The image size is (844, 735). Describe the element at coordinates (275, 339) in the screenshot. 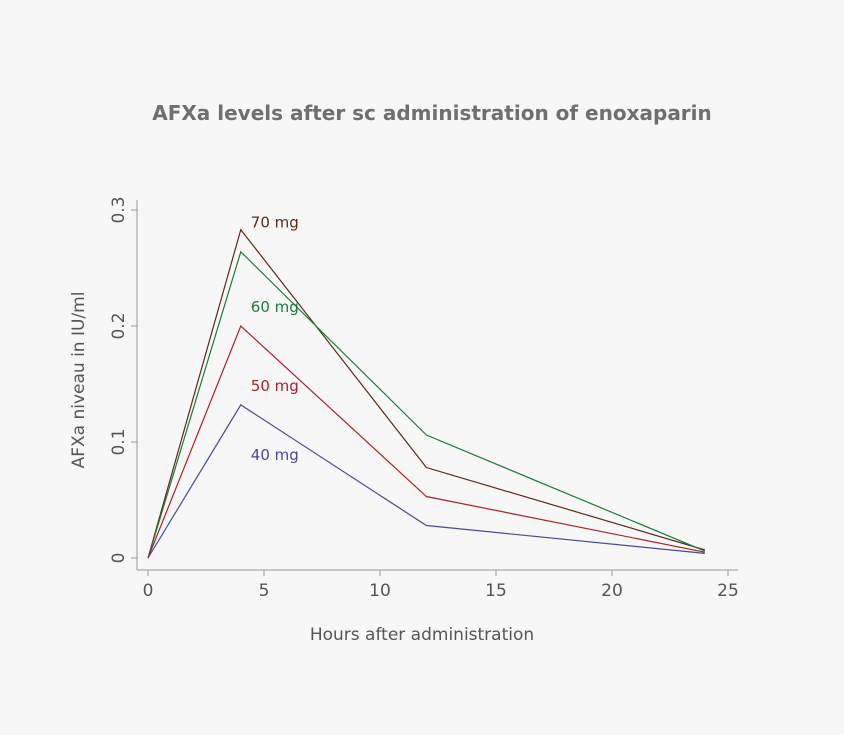

I see `series-labels: 70 mg 60 mg 50 mg 40 mg` at that location.